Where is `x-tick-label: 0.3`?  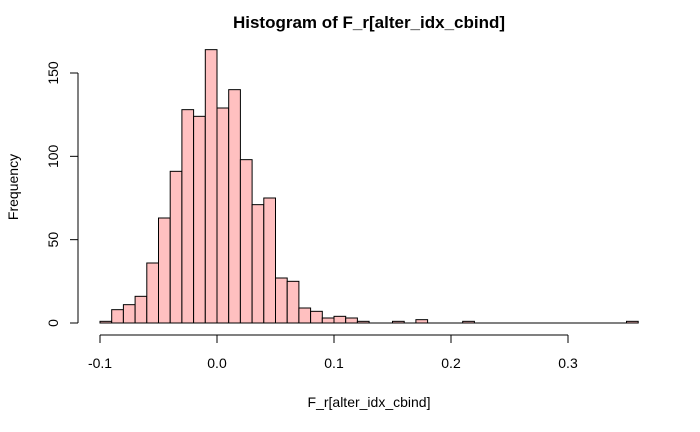 x-tick-label: 0.3 is located at coordinates (568, 363).